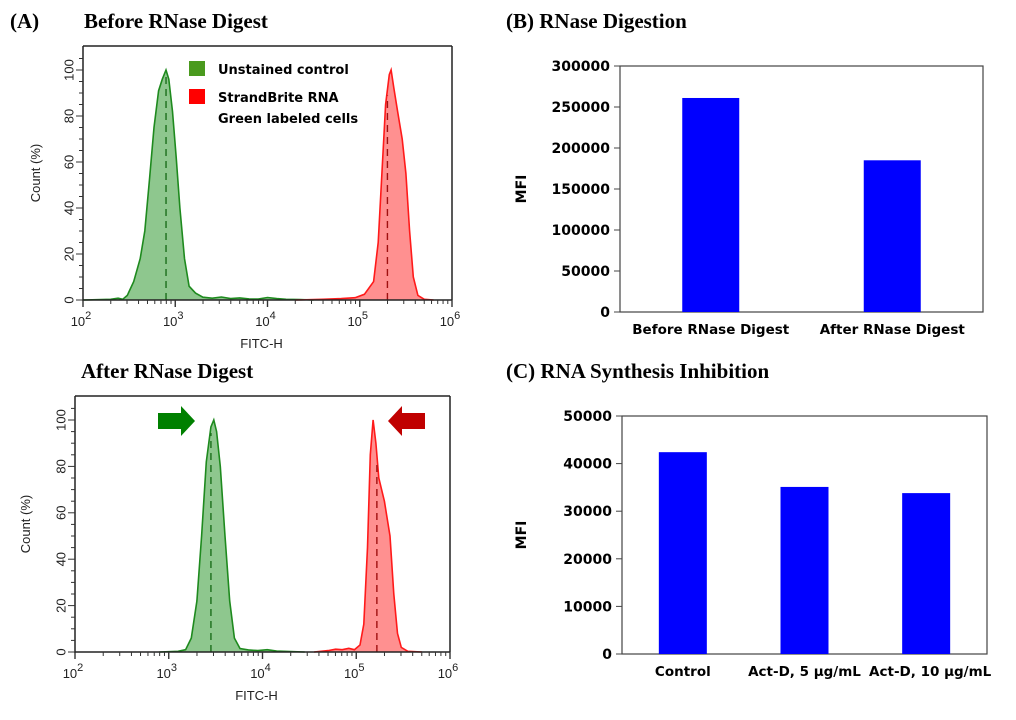 This screenshot has width=1016, height=720. What do you see at coordinates (587, 465) in the screenshot?
I see `y-tick-label: 40000` at bounding box center [587, 465].